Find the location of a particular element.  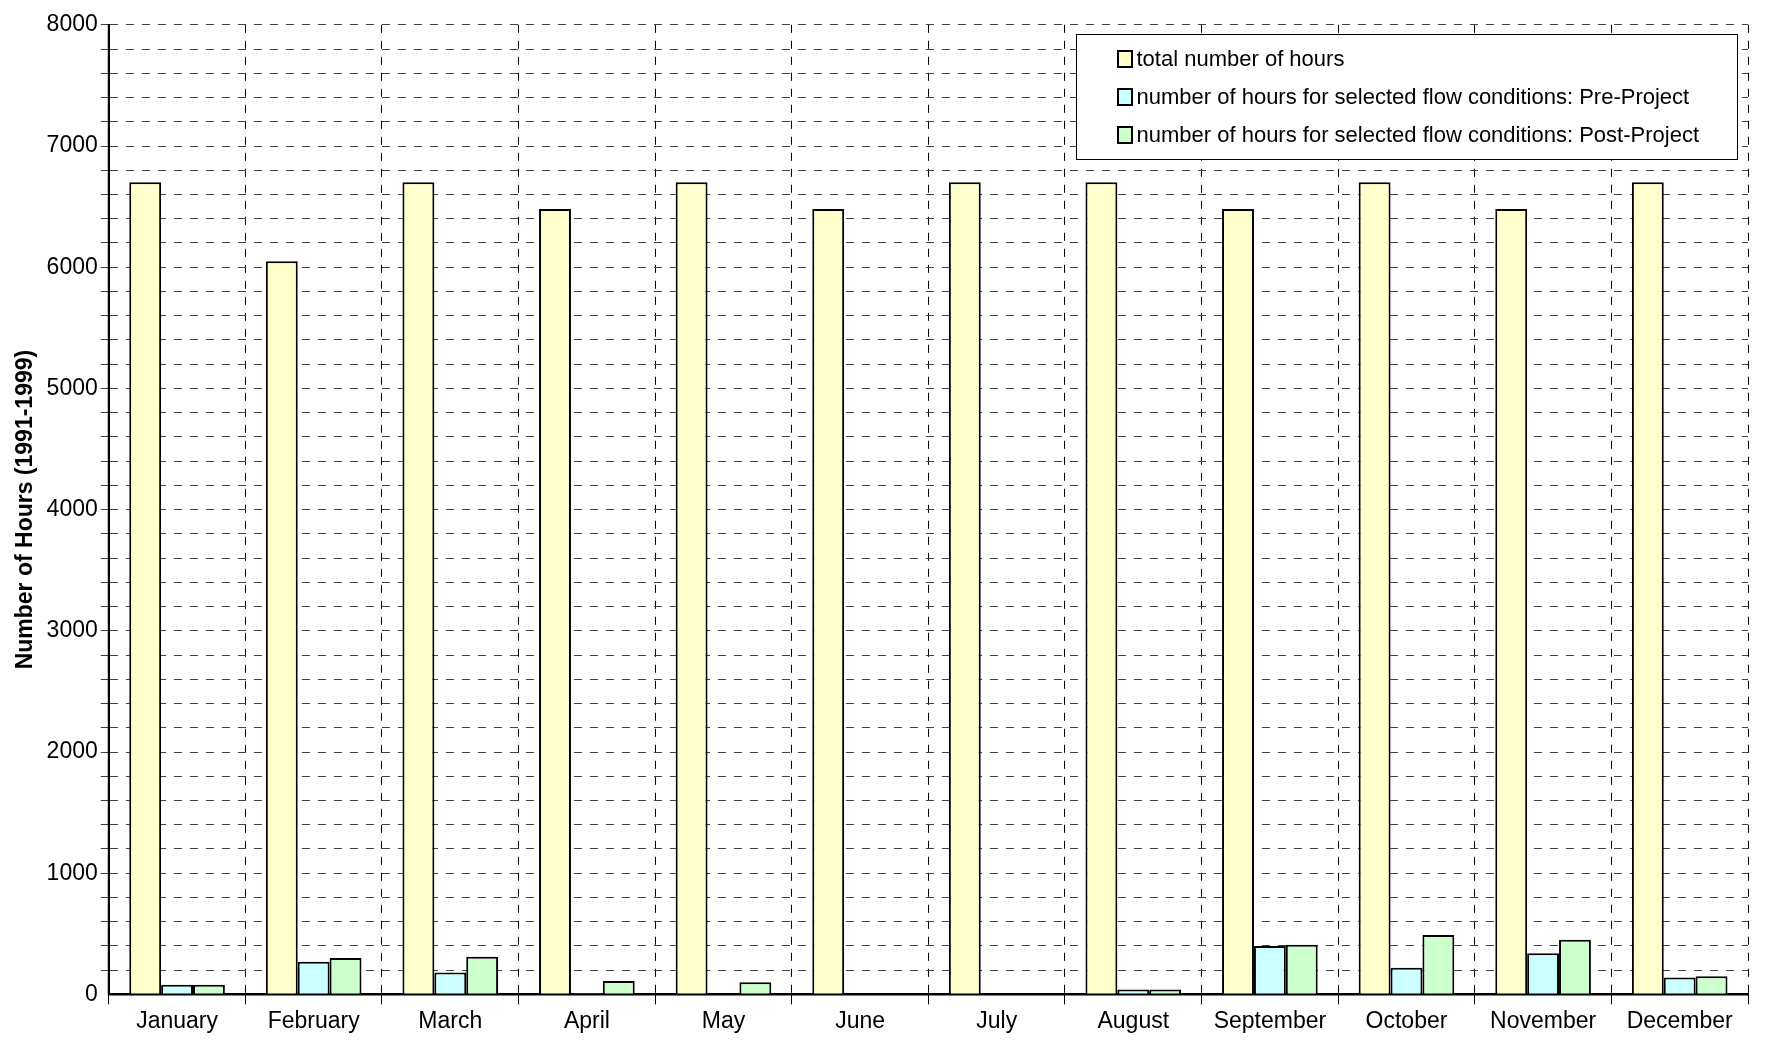

y-axis-title: Number of Hours (1991-1999) is located at coordinates (24, 509).